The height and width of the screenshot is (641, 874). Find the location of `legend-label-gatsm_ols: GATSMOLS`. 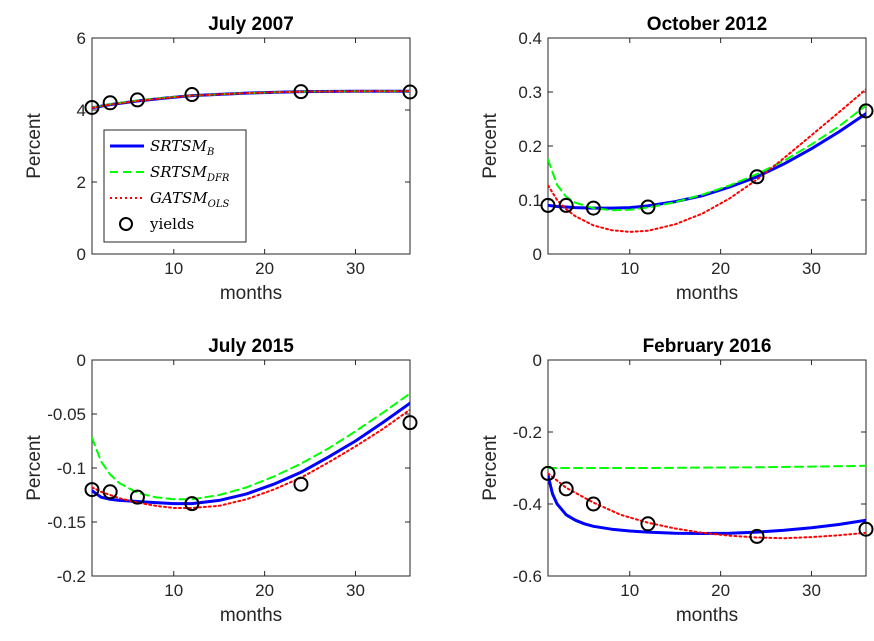

legend-label-gatsm_ols: GATSMOLS is located at coordinates (189, 199).